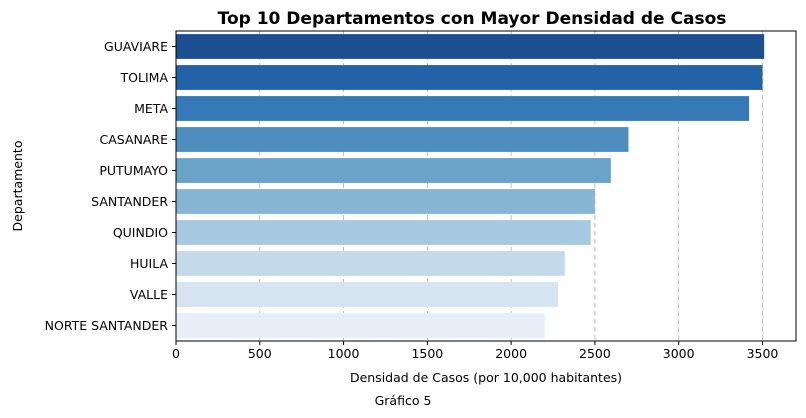 The image size is (806, 418). Describe the element at coordinates (129, 201) in the screenshot. I see `y-tick-label: SANTANDER` at that location.